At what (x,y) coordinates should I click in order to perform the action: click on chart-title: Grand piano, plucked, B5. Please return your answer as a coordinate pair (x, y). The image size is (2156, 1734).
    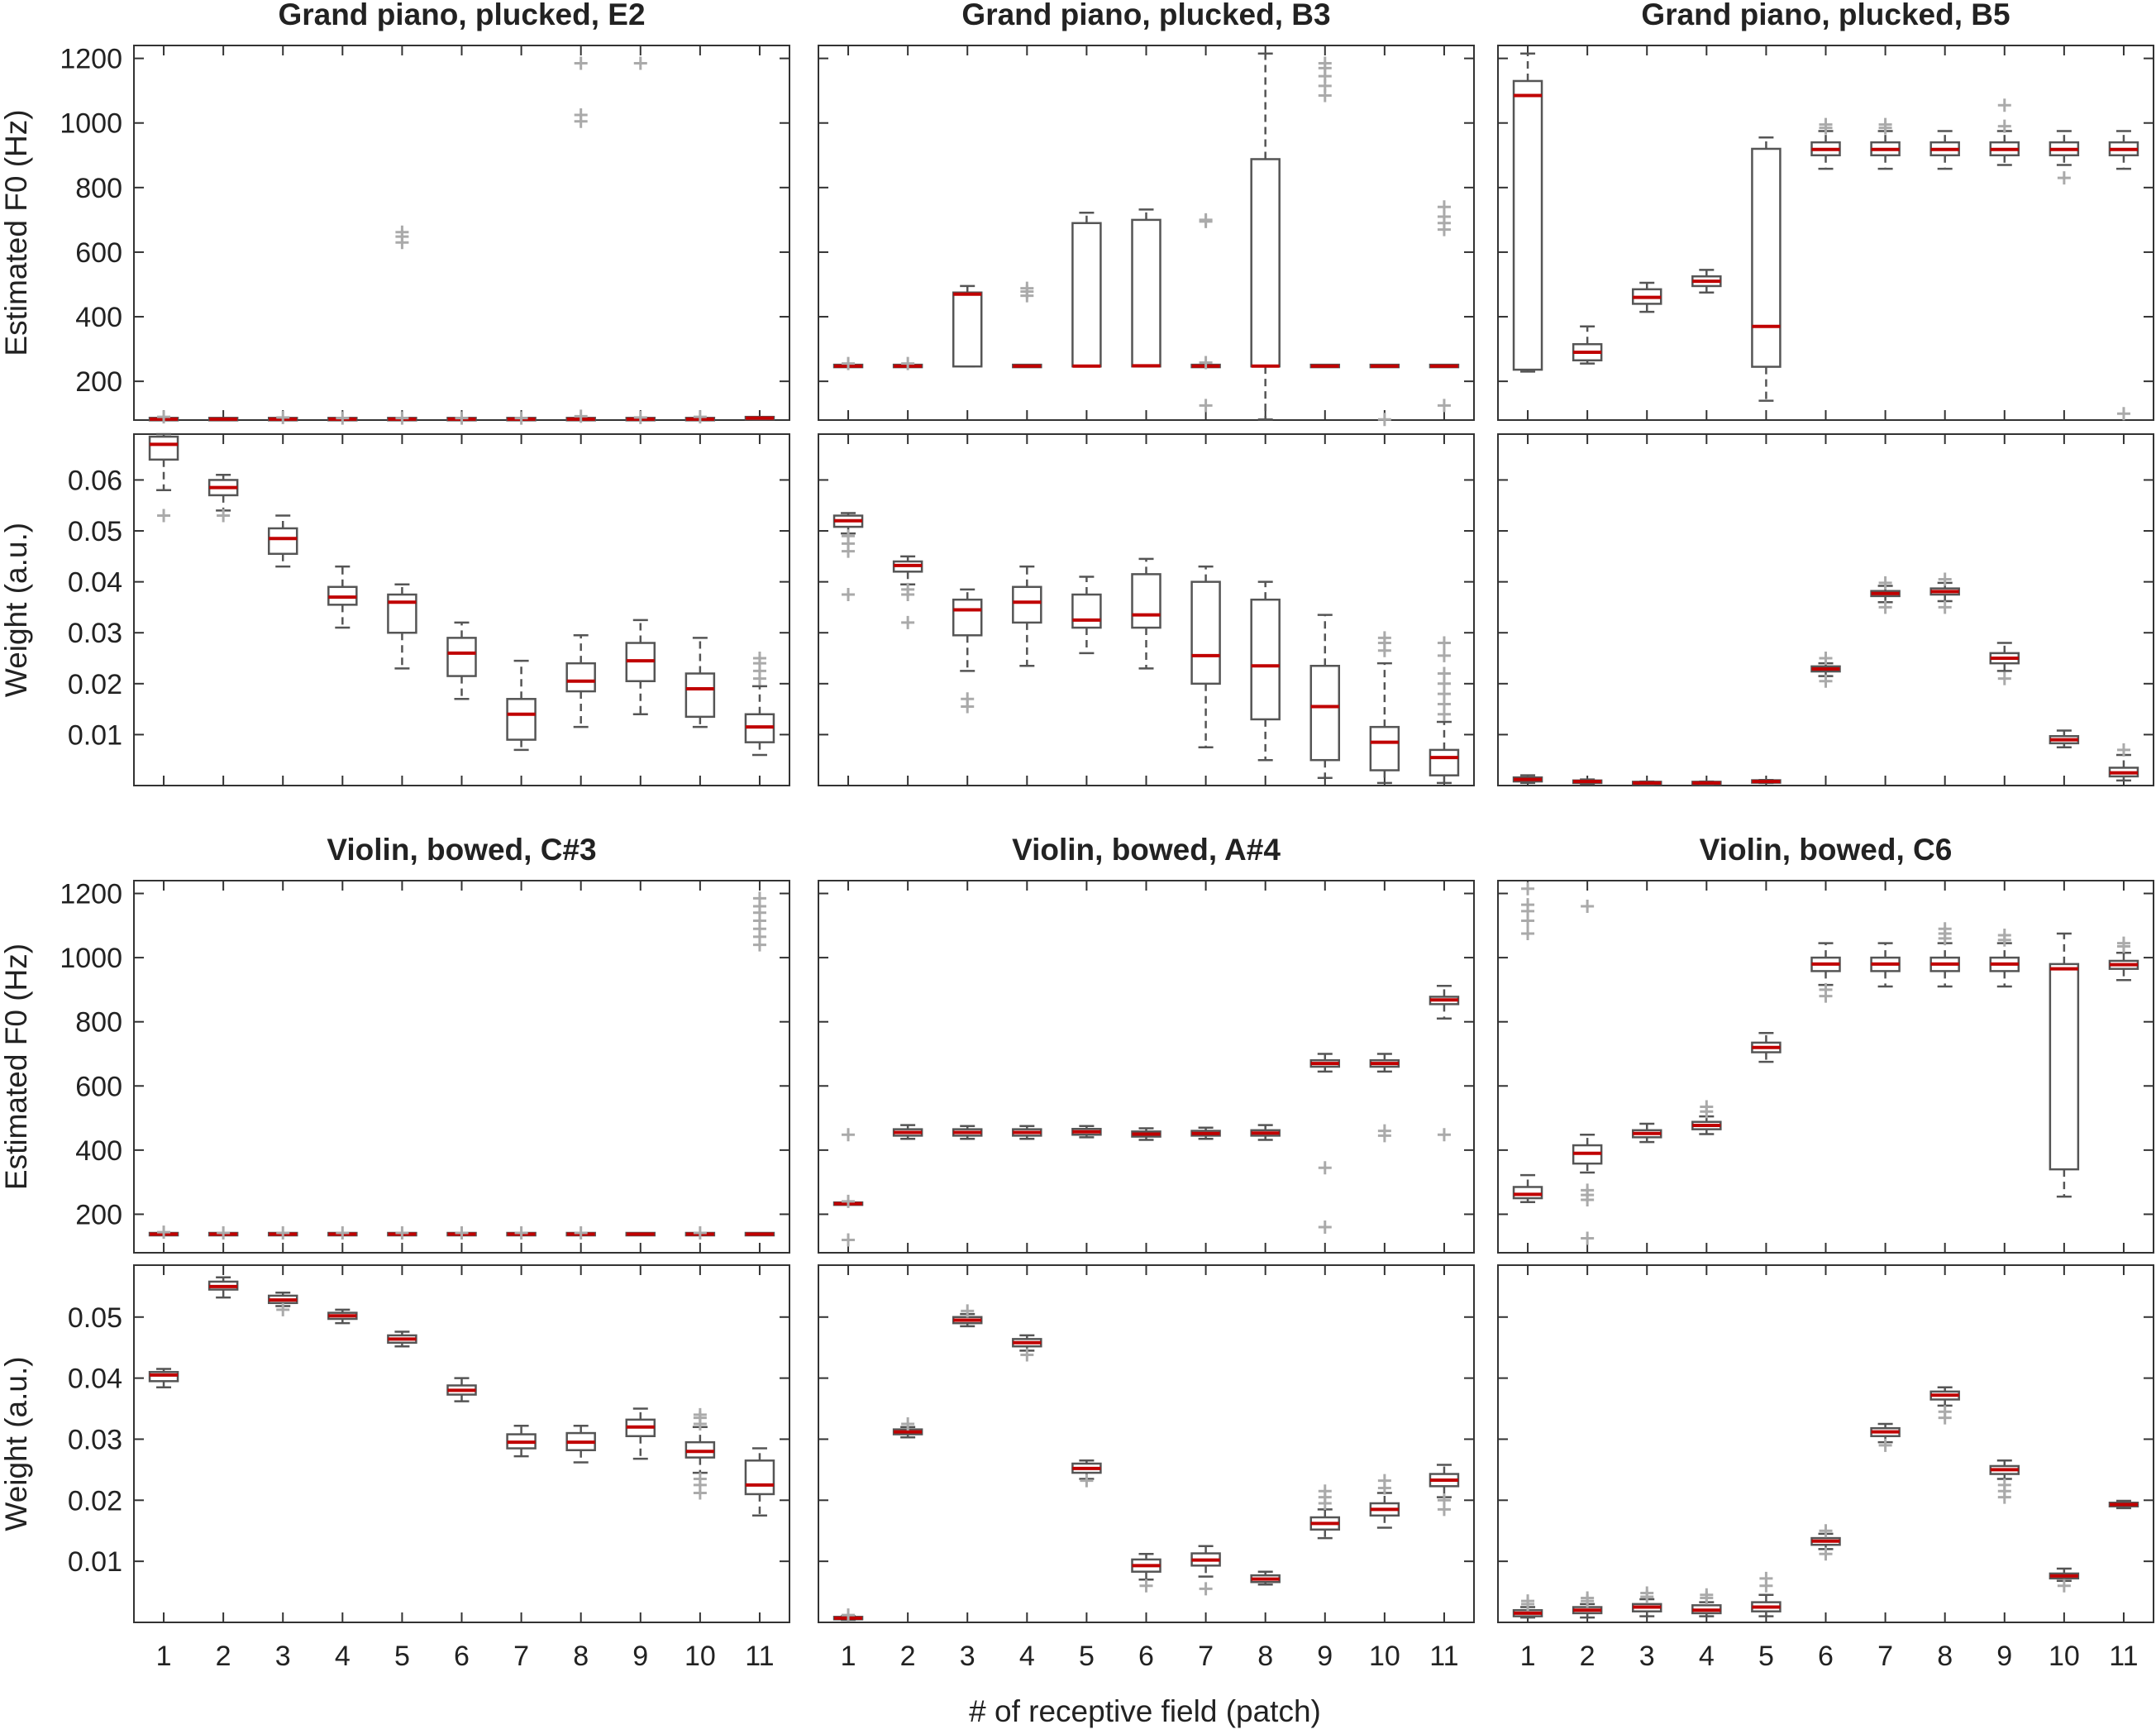
    Looking at the image, I should click on (1825, 15).